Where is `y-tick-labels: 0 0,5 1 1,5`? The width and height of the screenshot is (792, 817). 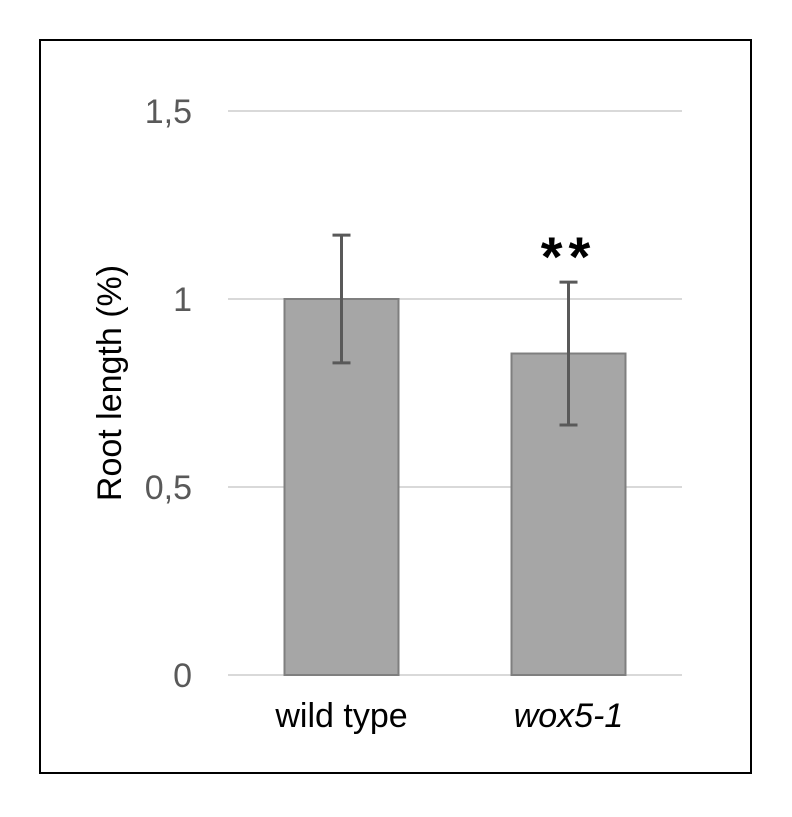
y-tick-labels: 0 0,5 1 1,5 is located at coordinates (168, 394).